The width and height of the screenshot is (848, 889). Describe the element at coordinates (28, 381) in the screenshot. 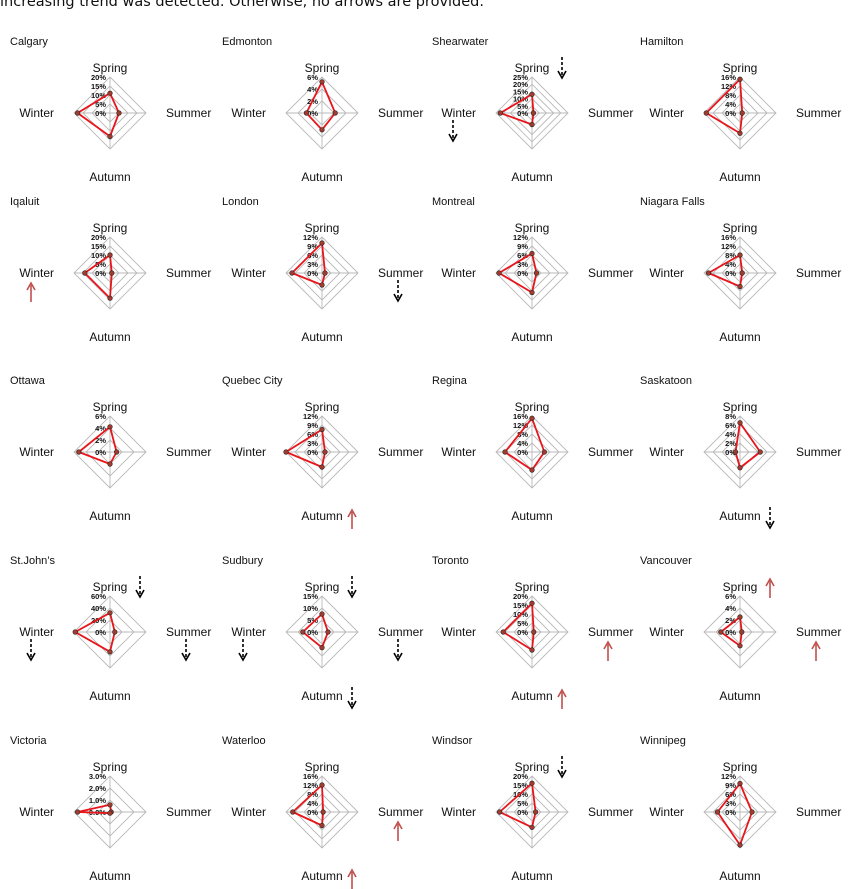

I see `chart-title: Ottawa` at that location.